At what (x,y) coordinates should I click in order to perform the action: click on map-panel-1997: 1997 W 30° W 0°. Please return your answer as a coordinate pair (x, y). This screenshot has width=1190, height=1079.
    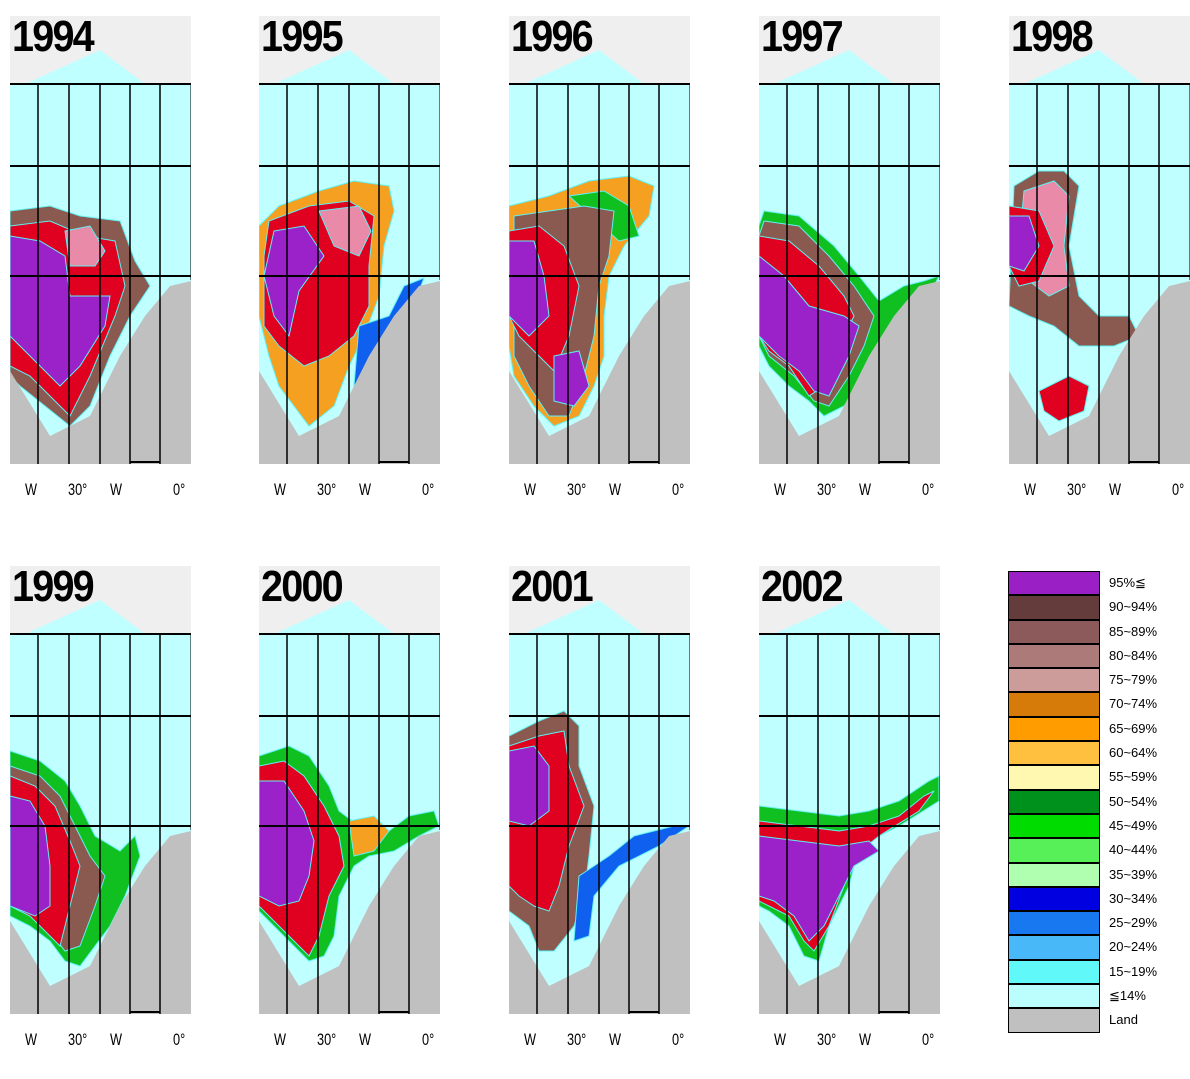
    Looking at the image, I should click on (854, 259).